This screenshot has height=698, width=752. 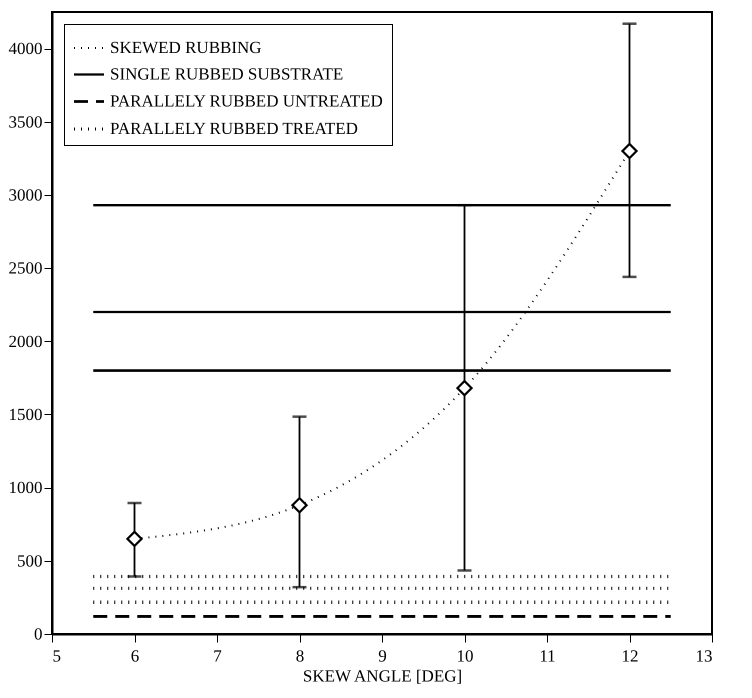 I want to click on x-axis-title: SKEW ANGLE [DEG], so click(x=382, y=676).